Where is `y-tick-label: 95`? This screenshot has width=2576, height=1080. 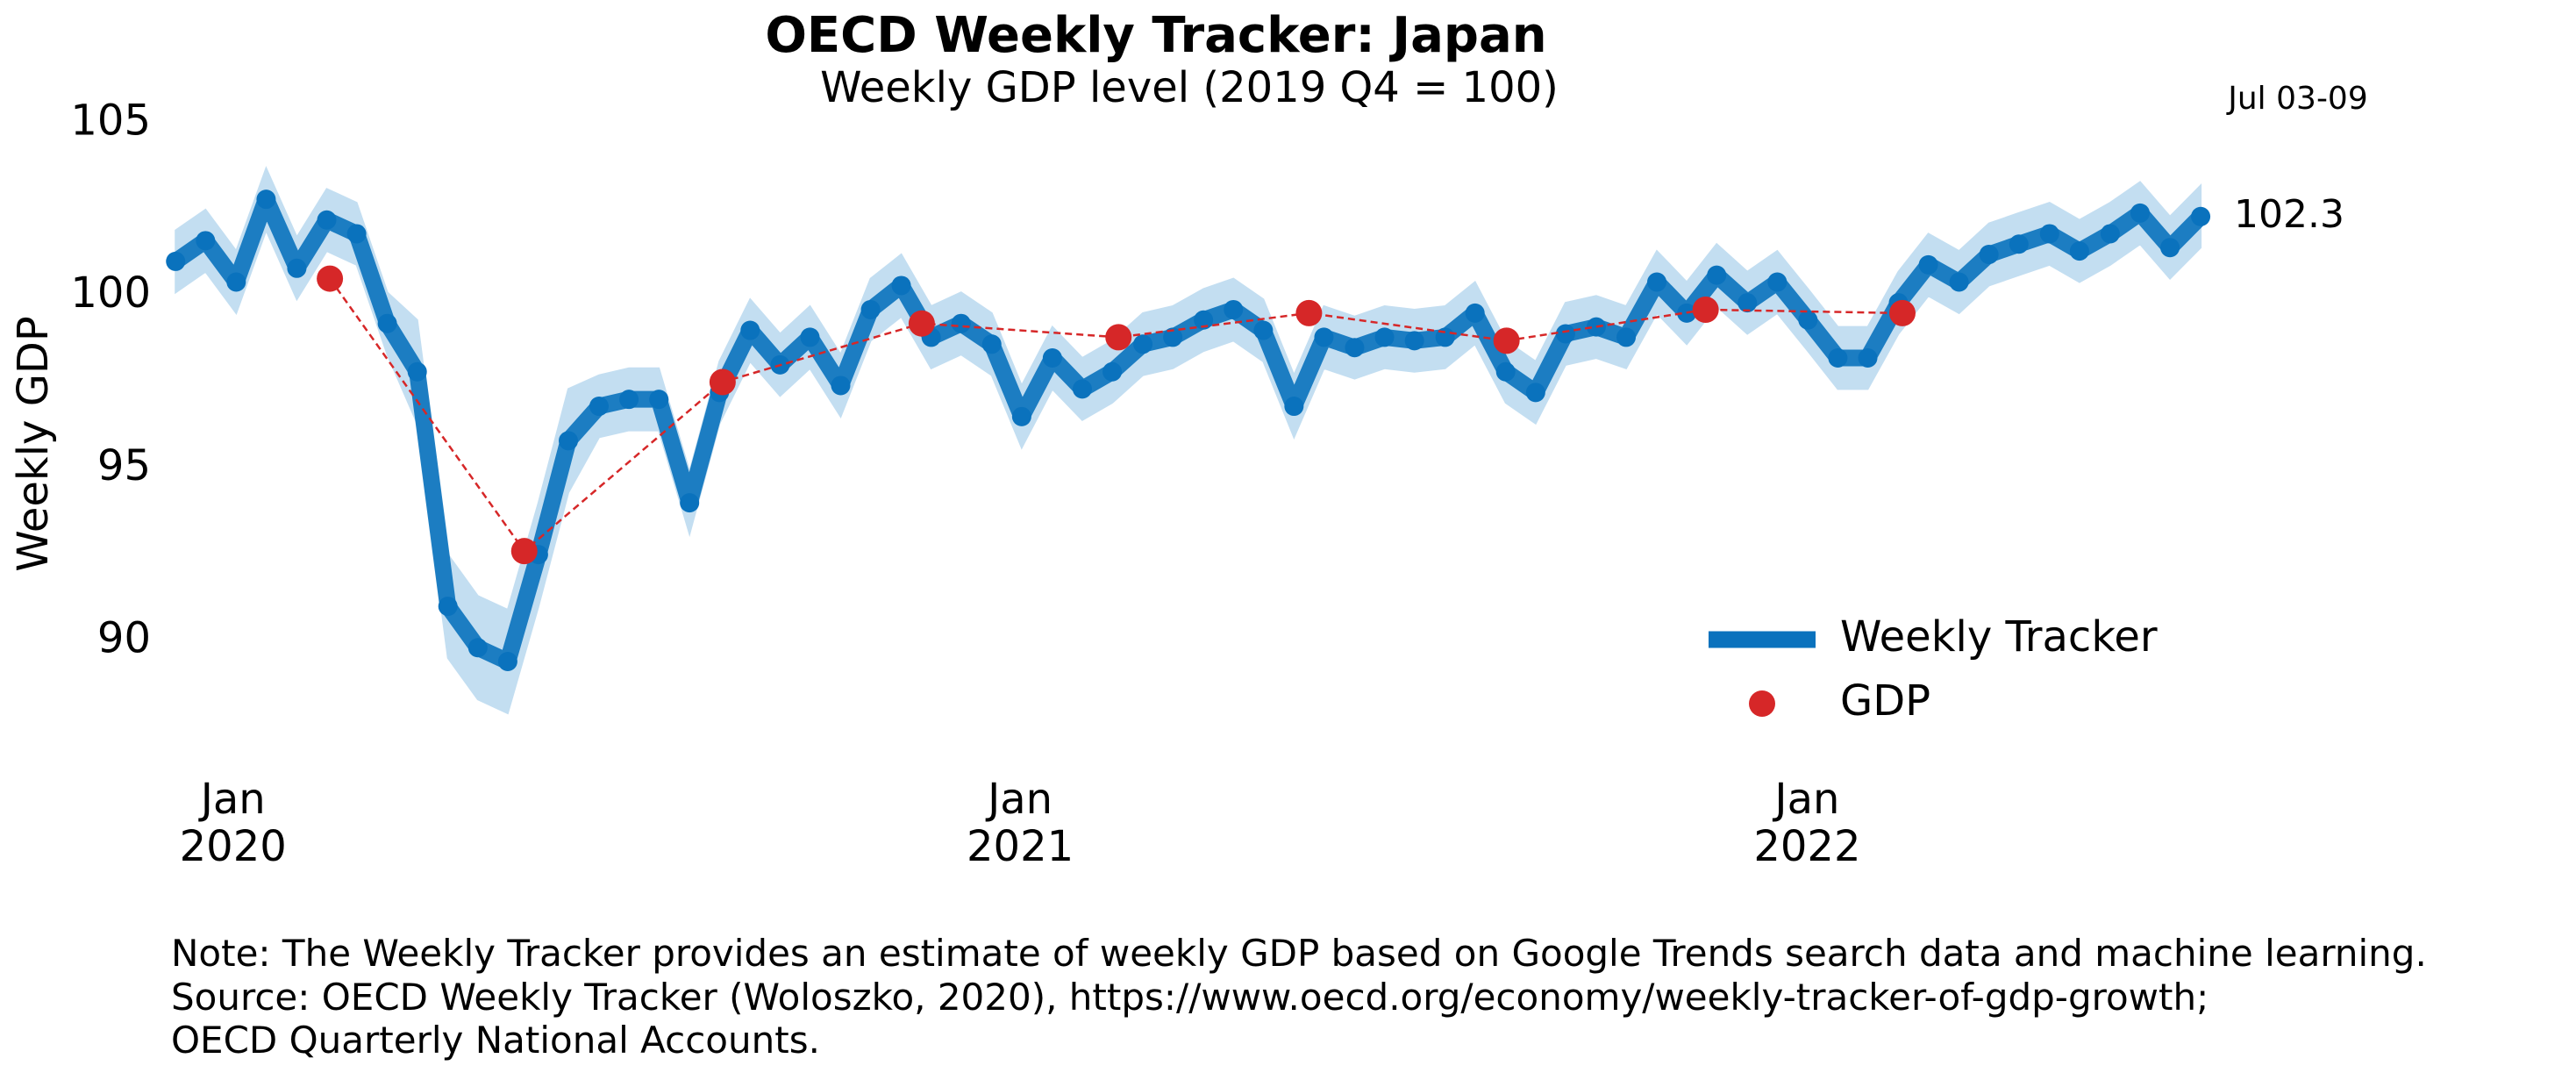
y-tick-label: 95 is located at coordinates (124, 466).